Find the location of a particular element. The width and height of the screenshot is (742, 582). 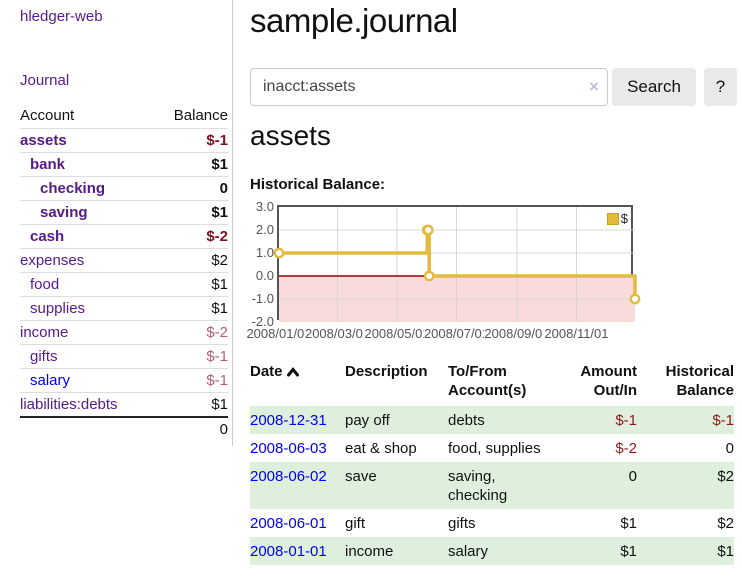

account-row: bank $1 is located at coordinates (124, 164).